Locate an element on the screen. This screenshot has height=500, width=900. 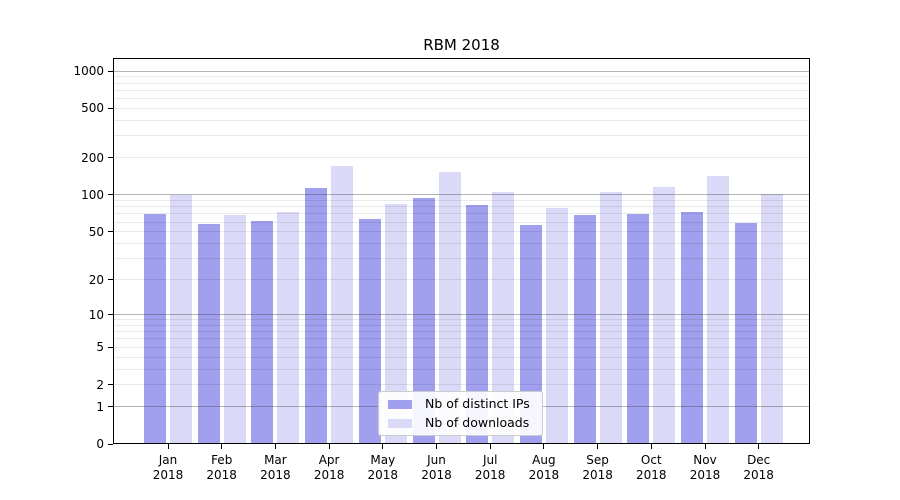
legend-label-downloads: Nb of downloads is located at coordinates (477, 422).